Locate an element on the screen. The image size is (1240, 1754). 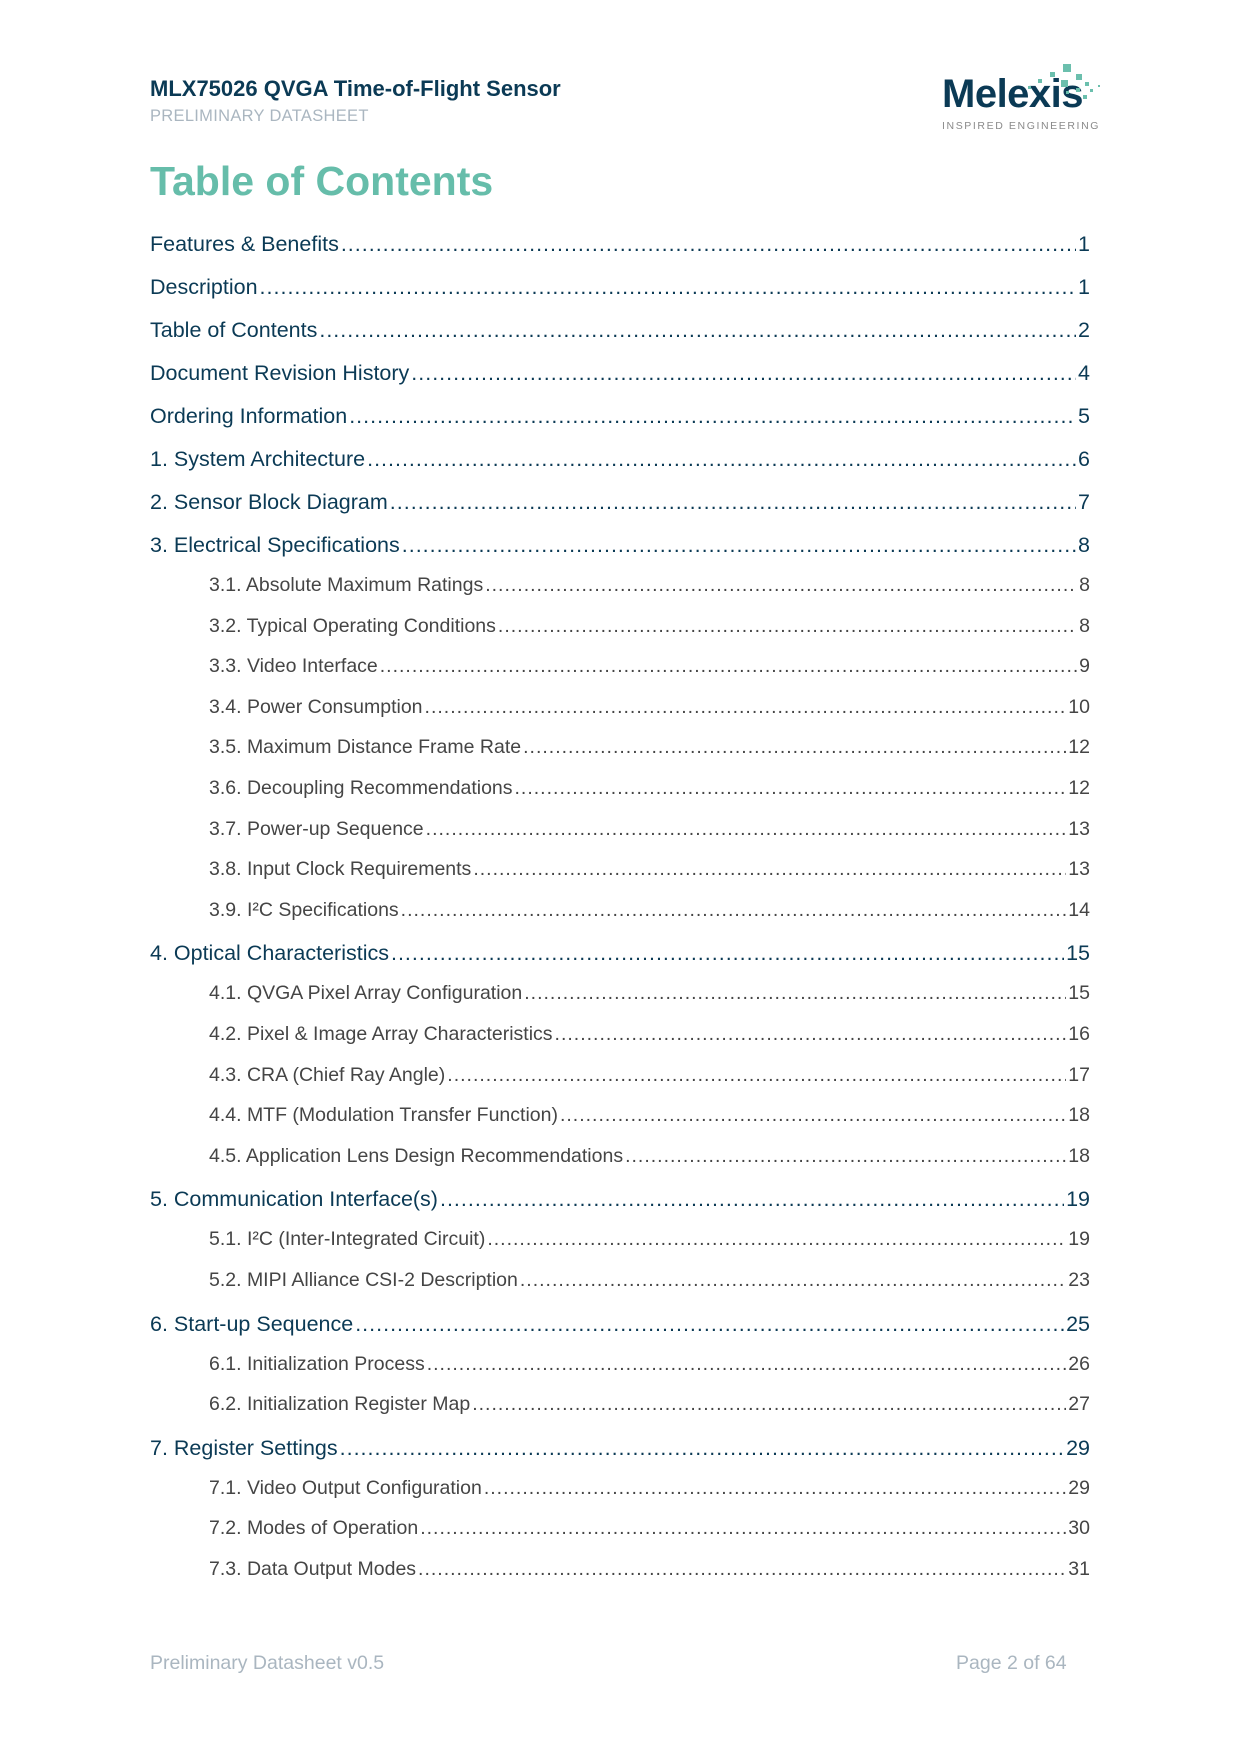
toc-entry: 2. Sensor Block Diagram 7 is located at coordinates (620, 511).